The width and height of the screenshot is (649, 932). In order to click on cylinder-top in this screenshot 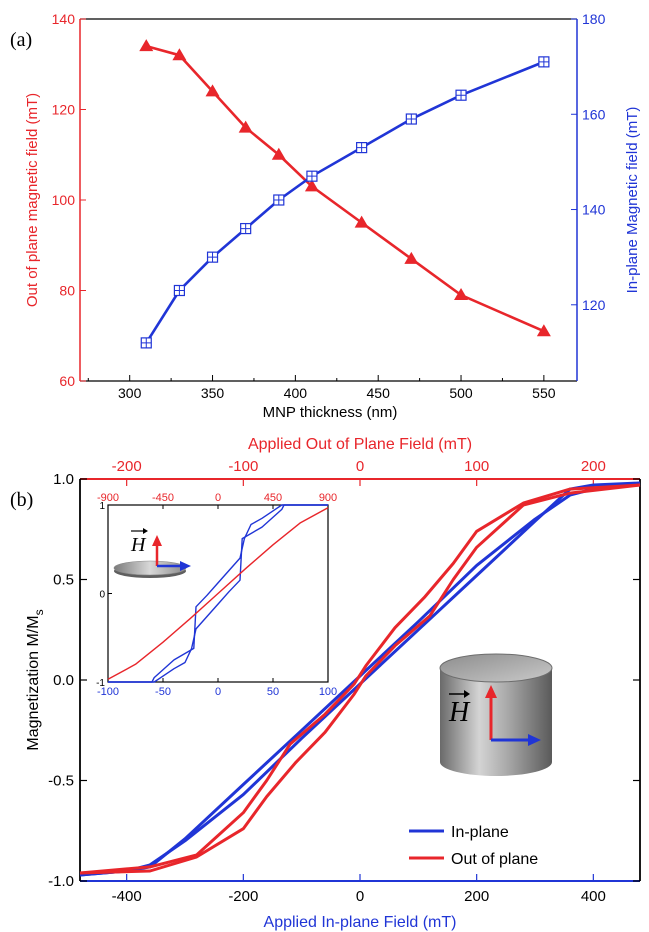, I will do `click(496, 668)`.